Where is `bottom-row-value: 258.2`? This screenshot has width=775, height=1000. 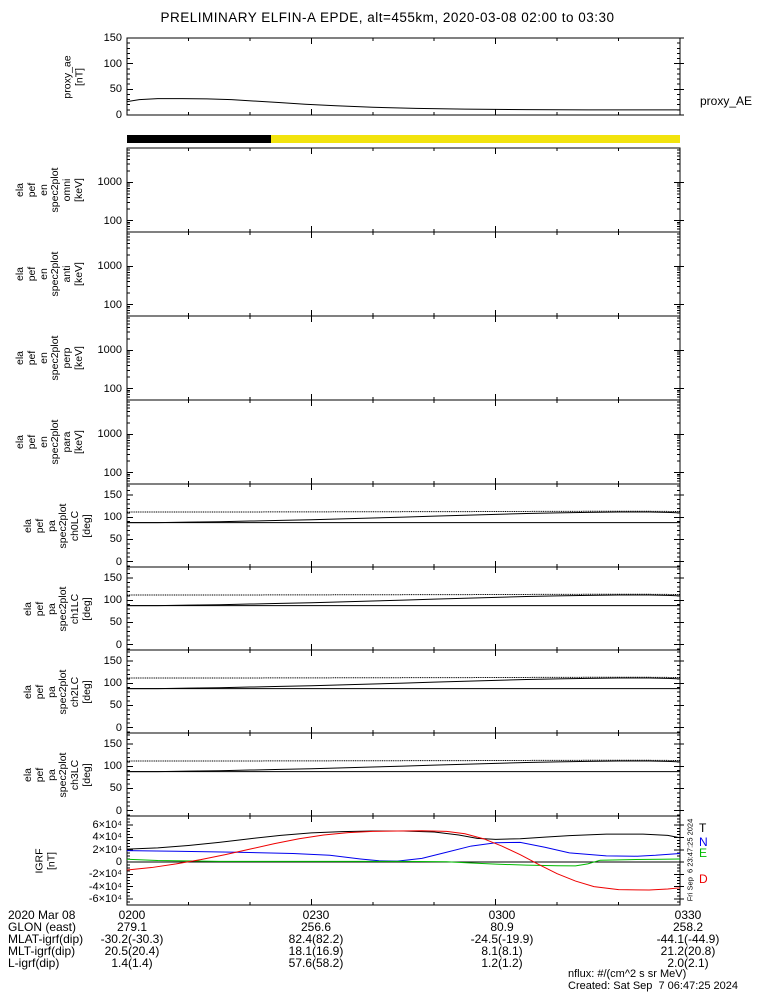 bottom-row-value: 258.2 is located at coordinates (688, 927).